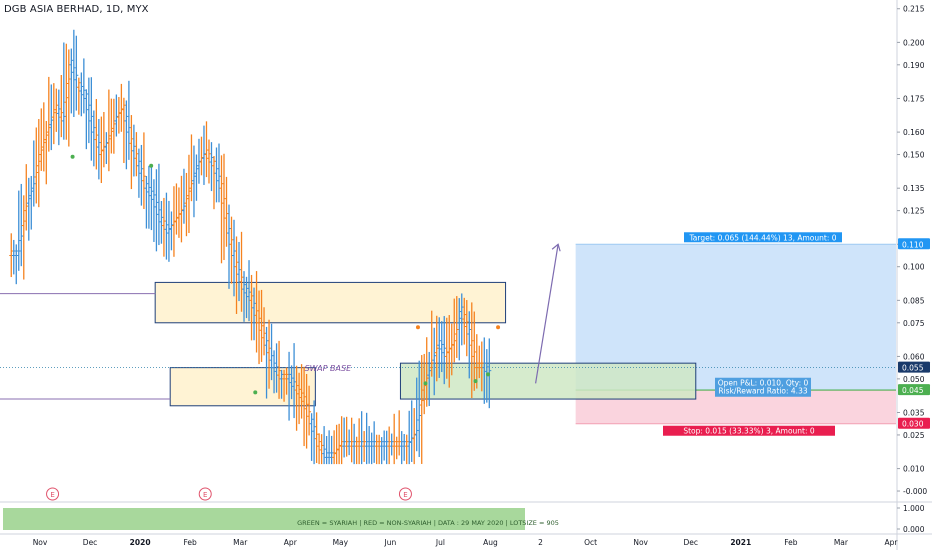 The width and height of the screenshot is (932, 550). I want to click on price-tick-label: 0.085, so click(914, 300).